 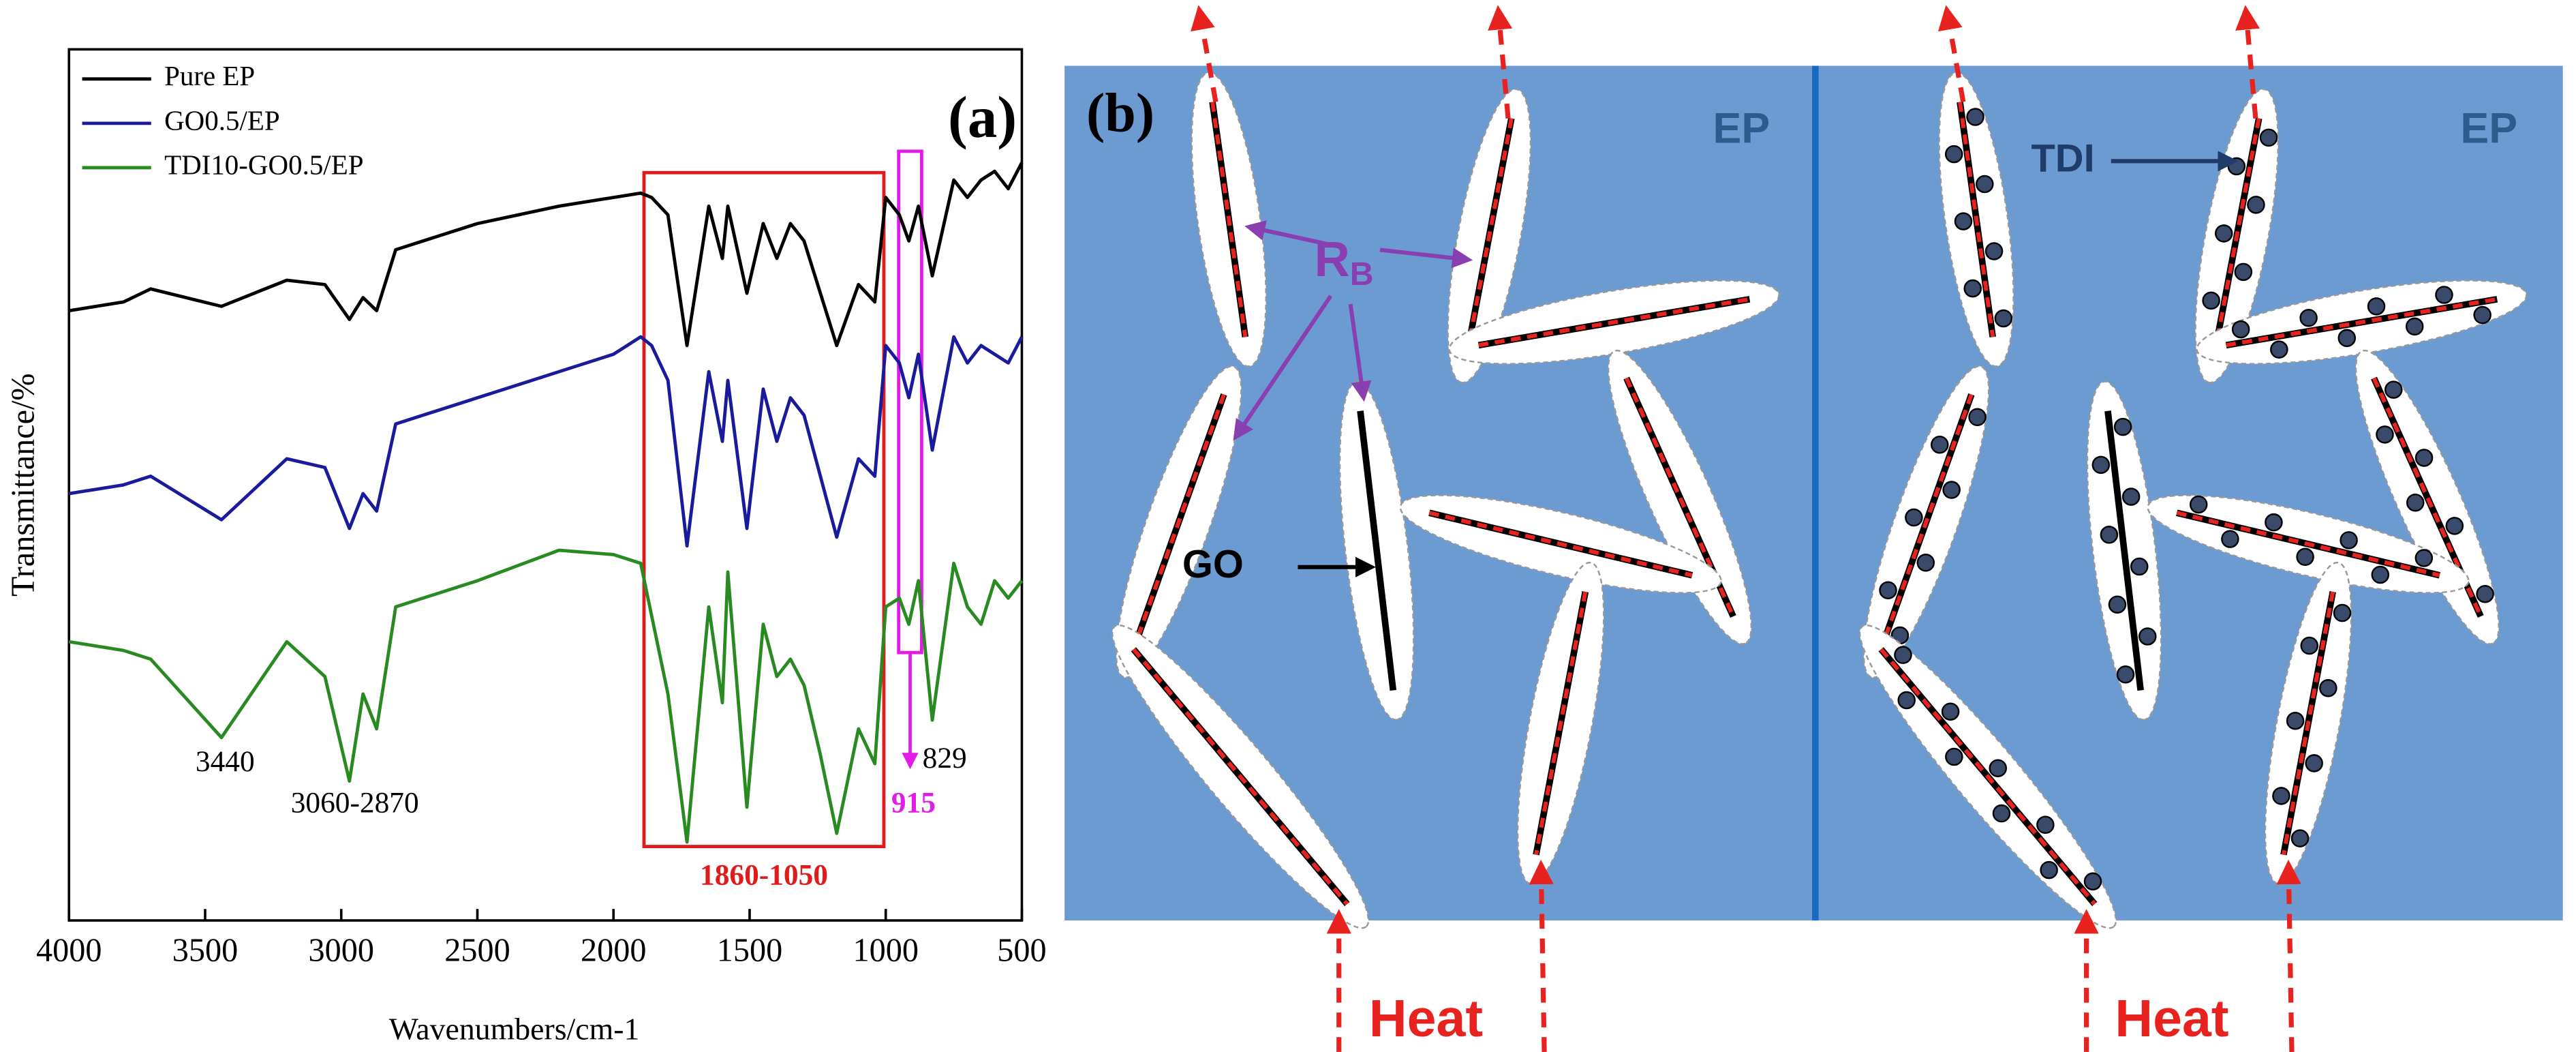 What do you see at coordinates (209, 75) in the screenshot?
I see `legend-label: Pure EP` at bounding box center [209, 75].